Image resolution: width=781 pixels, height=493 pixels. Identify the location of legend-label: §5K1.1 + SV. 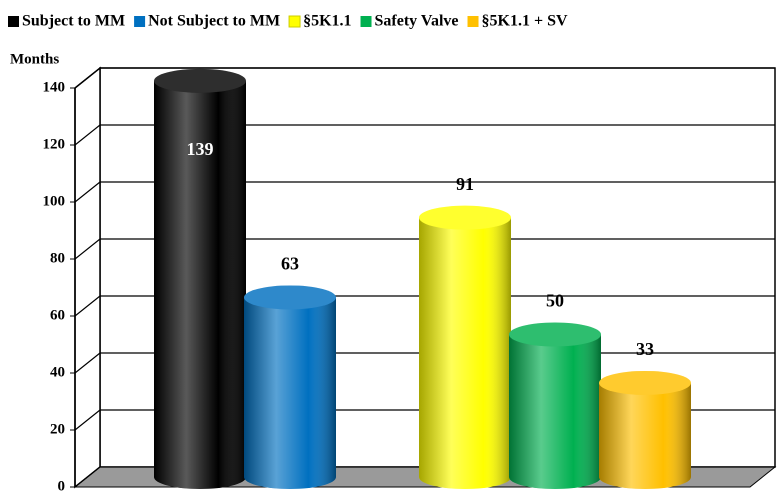
(525, 21).